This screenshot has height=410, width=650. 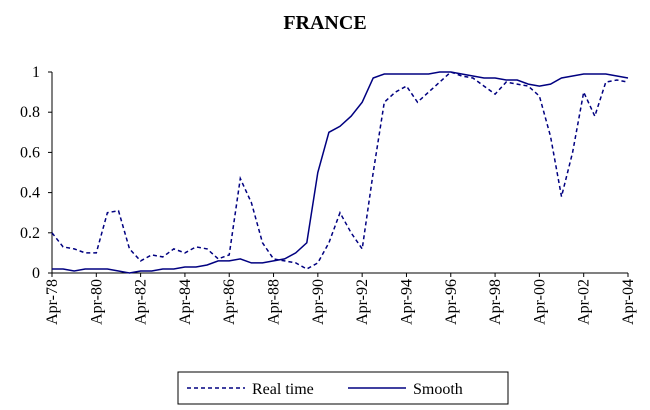 I want to click on y-tick-label: 0.6, so click(x=30, y=152).